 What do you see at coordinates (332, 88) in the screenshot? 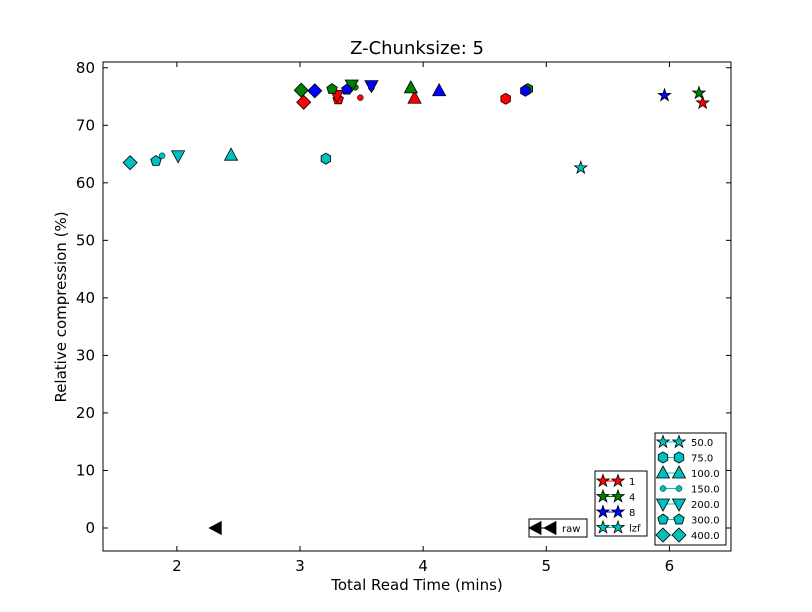
I see `point-4-pentagon` at bounding box center [332, 88].